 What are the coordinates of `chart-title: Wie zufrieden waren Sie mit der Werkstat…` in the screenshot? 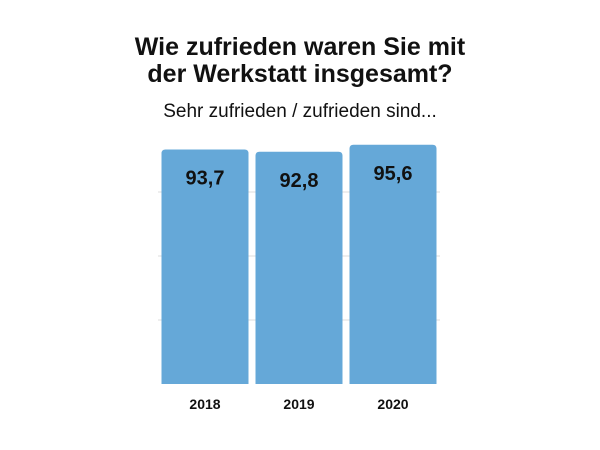 It's located at (300, 61).